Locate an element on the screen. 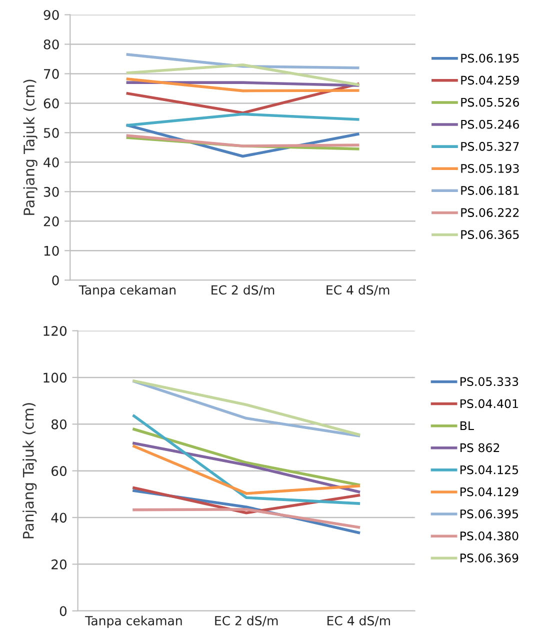 Image resolution: width=548 pixels, height=641 pixels. legend-label: PS.06.369 is located at coordinates (489, 558).